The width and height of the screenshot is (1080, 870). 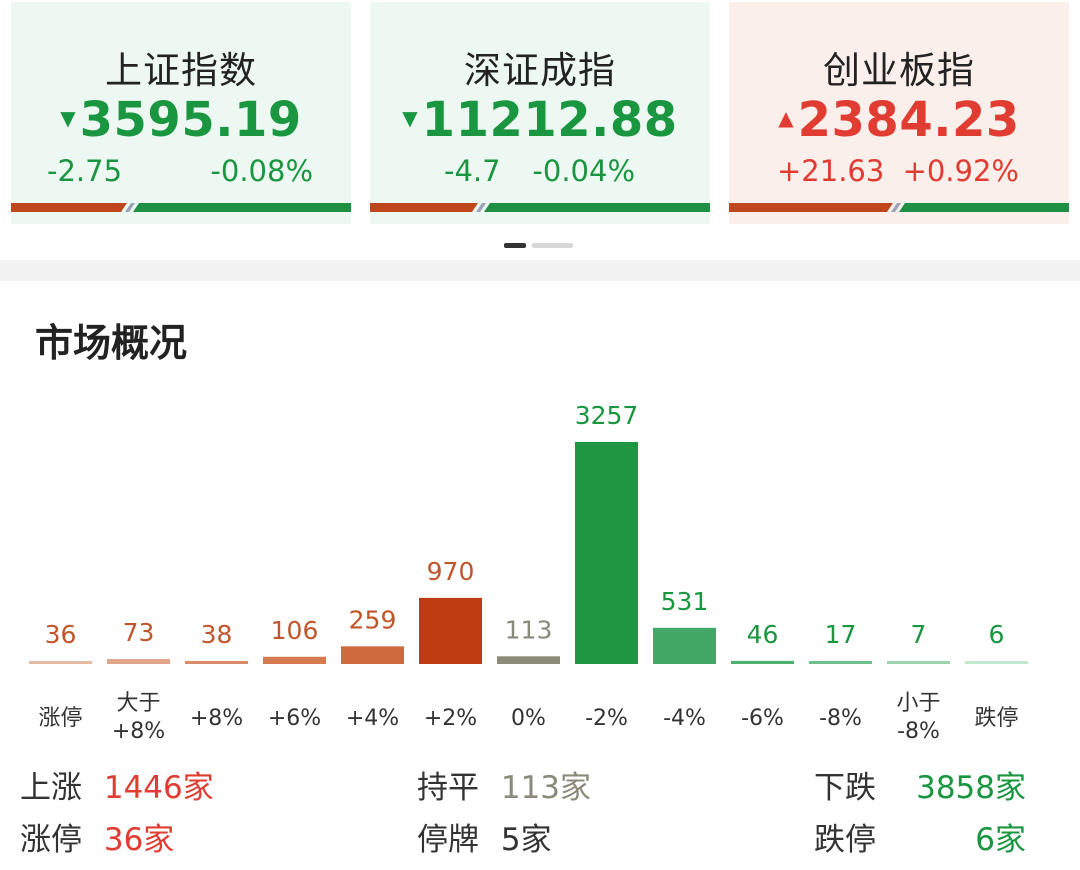 I want to click on index-card-sz: 深证成指 ▼11212.88 -4.7 -0.04%, so click(x=540, y=113).